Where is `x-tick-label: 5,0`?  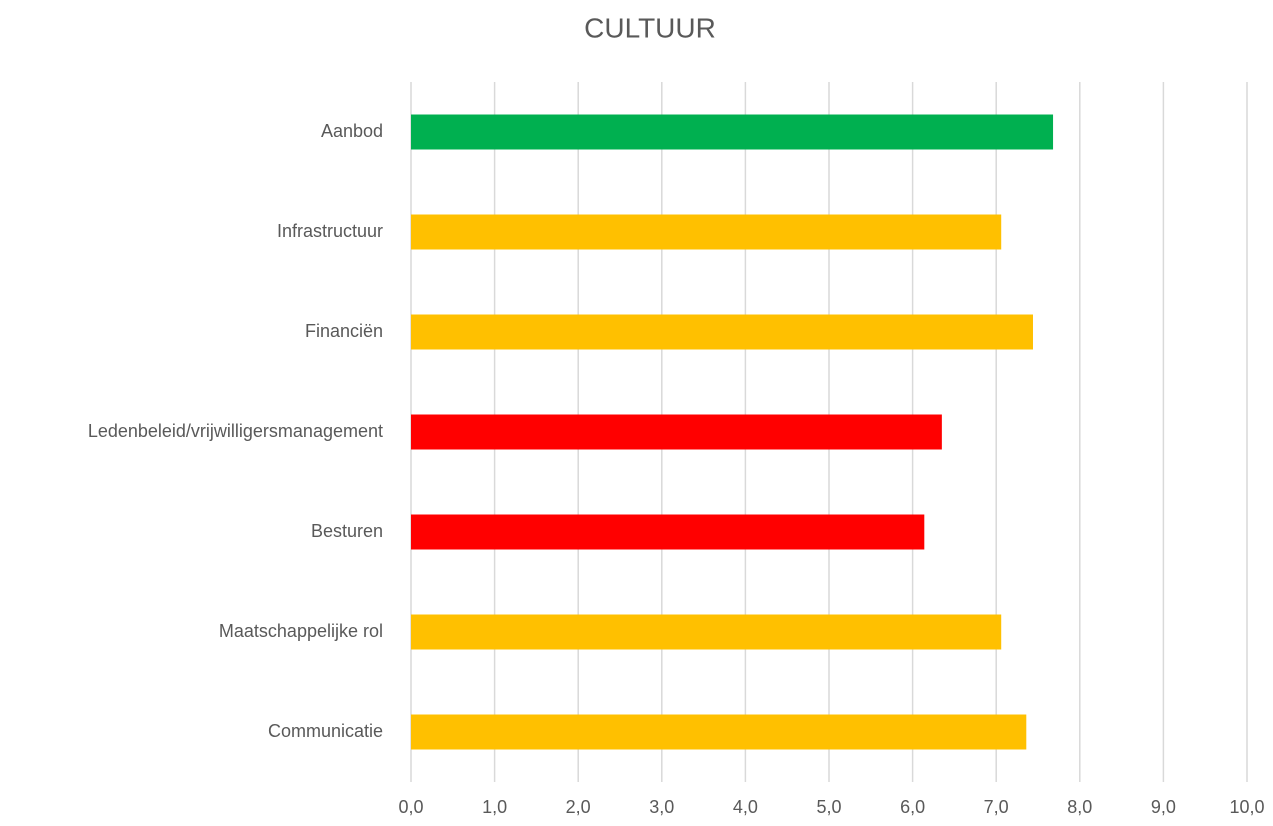 x-tick-label: 5,0 is located at coordinates (828, 807).